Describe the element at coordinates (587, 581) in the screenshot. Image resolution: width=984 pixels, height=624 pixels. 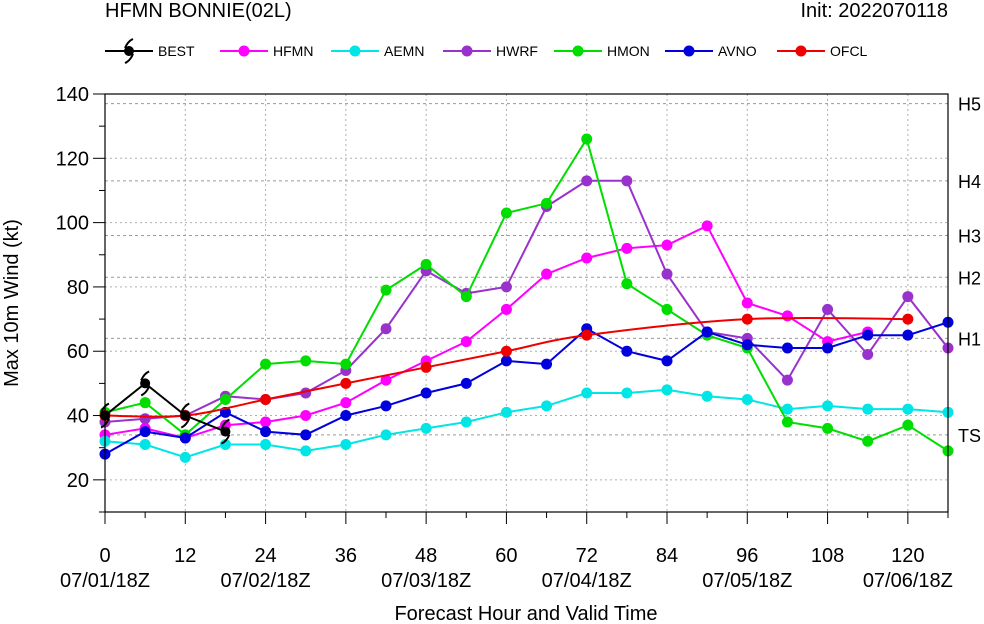
I see `date-label-3: 07/04/18Z` at that location.